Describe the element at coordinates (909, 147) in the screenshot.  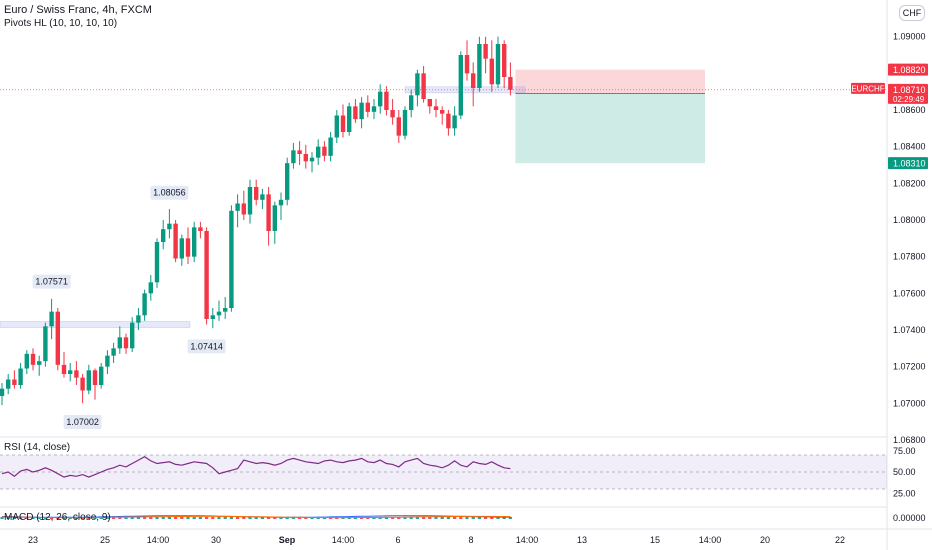
I see `price-tick: 1.08400` at that location.